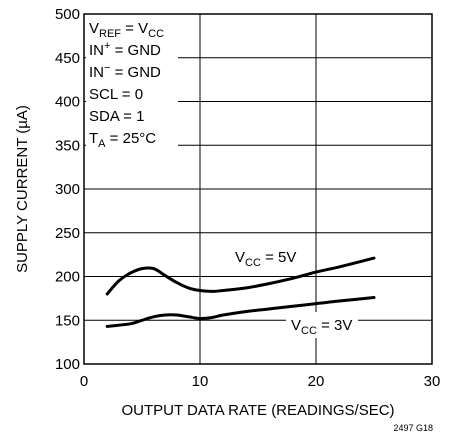 This screenshot has height=435, width=456. I want to click on series-labels: VCC = 5V VCC = 3V, so click(294, 291).